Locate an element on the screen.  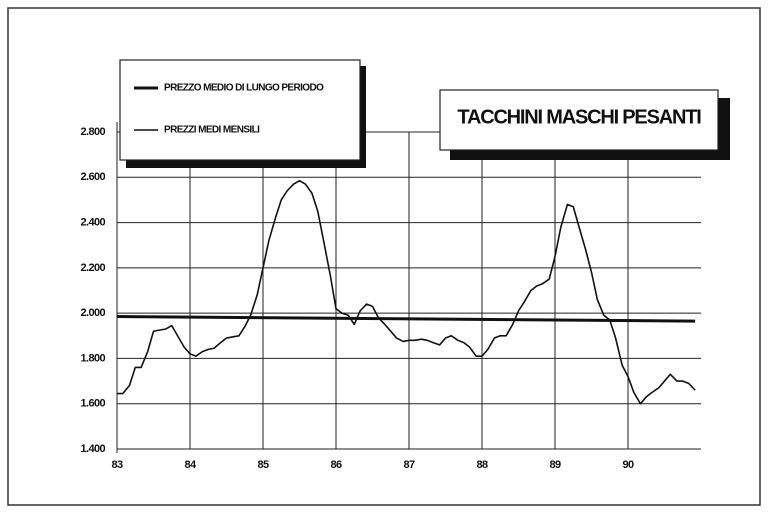
y-tick-label: 1.800 is located at coordinates (92, 358).